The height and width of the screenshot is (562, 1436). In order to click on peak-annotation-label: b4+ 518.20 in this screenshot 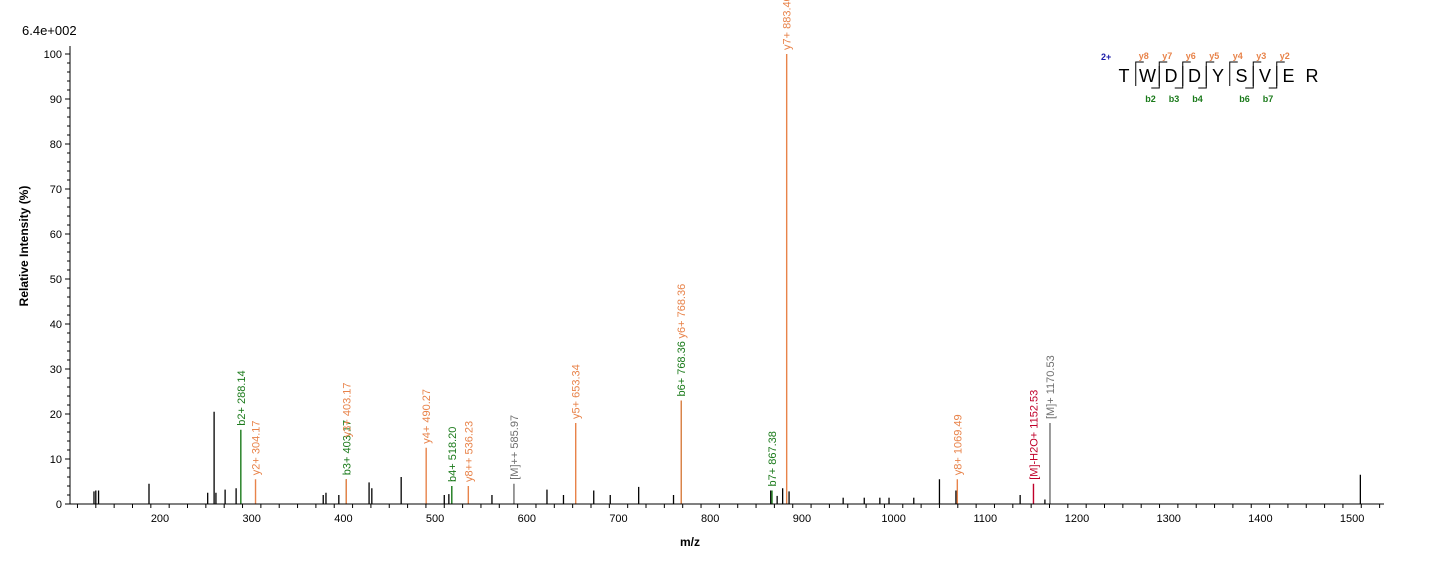, I will do `click(453, 454)`.